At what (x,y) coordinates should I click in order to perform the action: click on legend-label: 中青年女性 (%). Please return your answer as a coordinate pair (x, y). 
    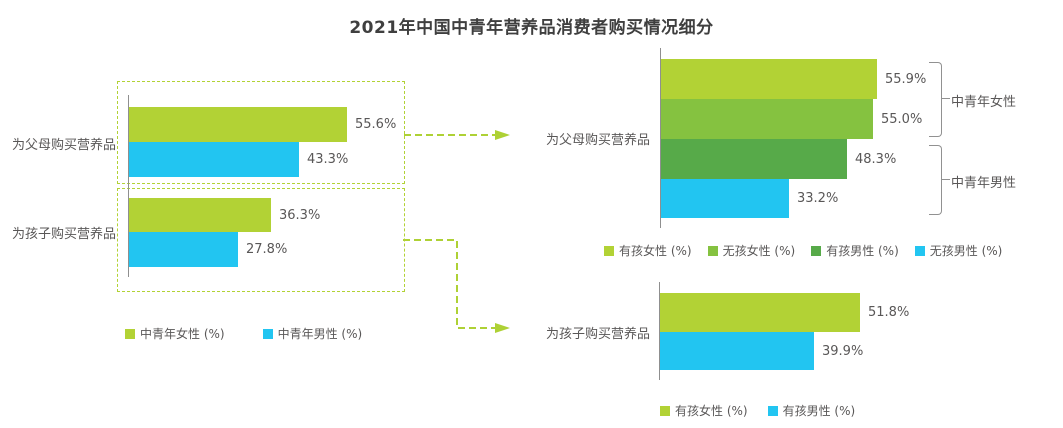
    Looking at the image, I should click on (182, 334).